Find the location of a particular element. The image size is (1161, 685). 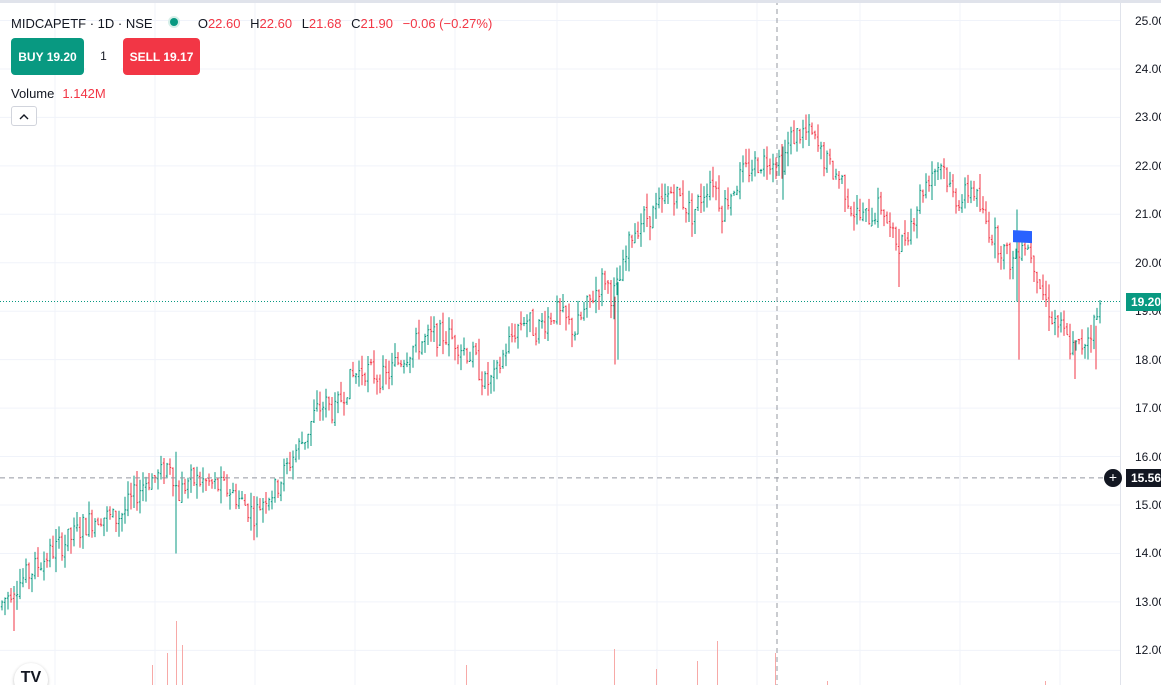

volume-legend: Volume 1.142M is located at coordinates (58, 93).